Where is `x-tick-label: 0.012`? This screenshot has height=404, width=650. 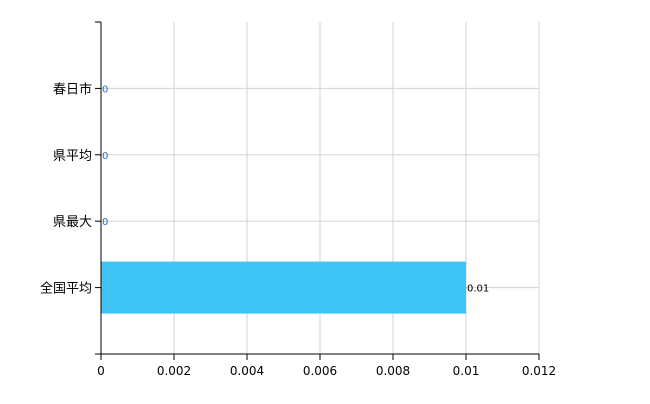
x-tick-label: 0.012 is located at coordinates (539, 371).